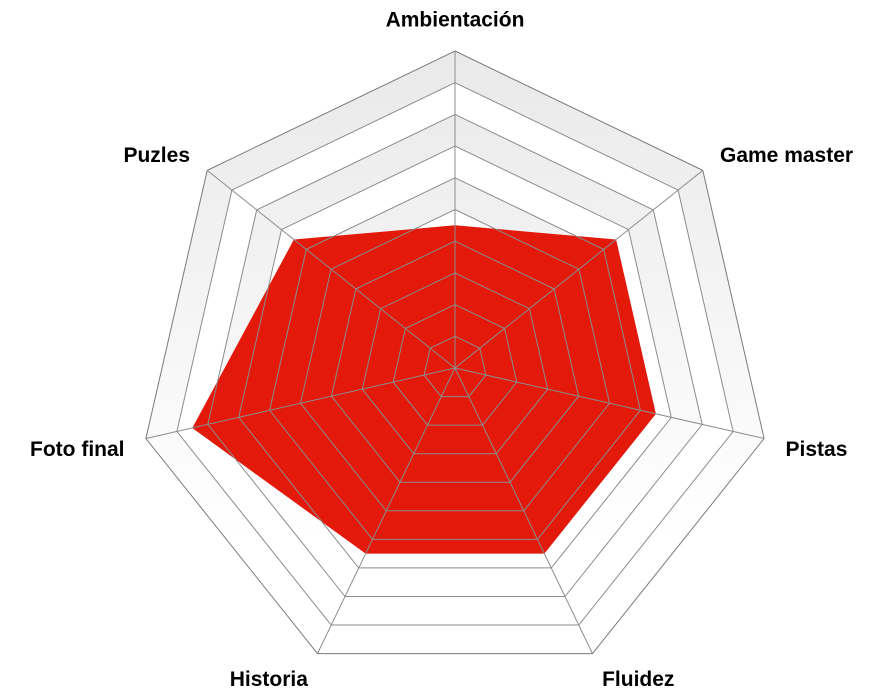  What do you see at coordinates (786, 155) in the screenshot?
I see `axis-label: Game master` at bounding box center [786, 155].